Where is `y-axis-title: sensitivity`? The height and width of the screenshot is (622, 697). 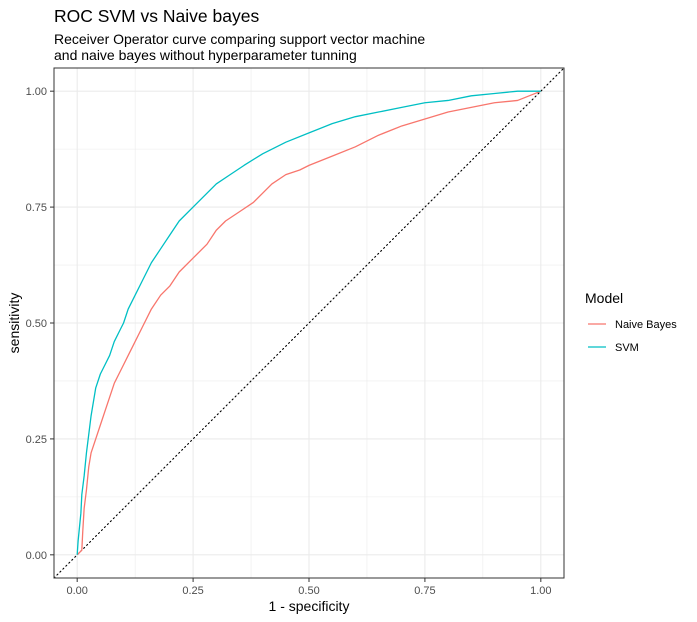 y-axis-title: sensitivity is located at coordinates (14, 323).